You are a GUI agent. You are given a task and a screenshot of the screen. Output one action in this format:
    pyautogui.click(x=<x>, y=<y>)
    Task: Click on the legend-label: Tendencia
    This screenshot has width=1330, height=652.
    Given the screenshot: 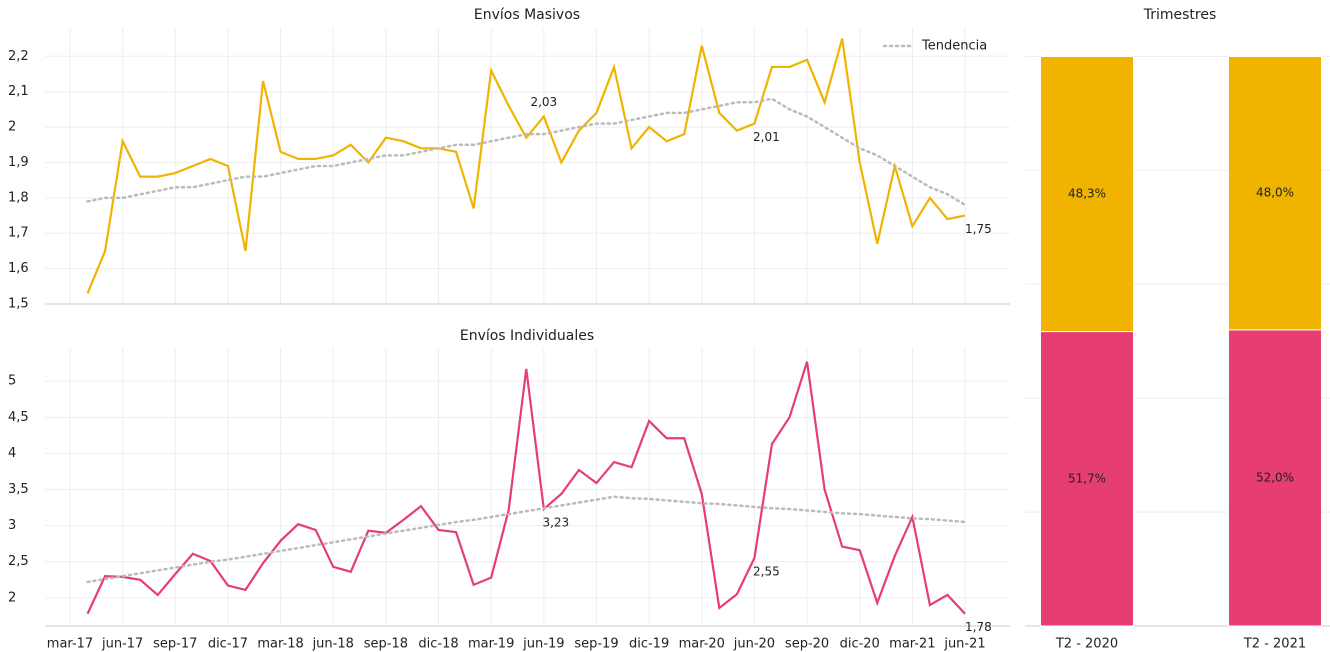 What is the action you would take?
    pyautogui.click(x=954, y=46)
    